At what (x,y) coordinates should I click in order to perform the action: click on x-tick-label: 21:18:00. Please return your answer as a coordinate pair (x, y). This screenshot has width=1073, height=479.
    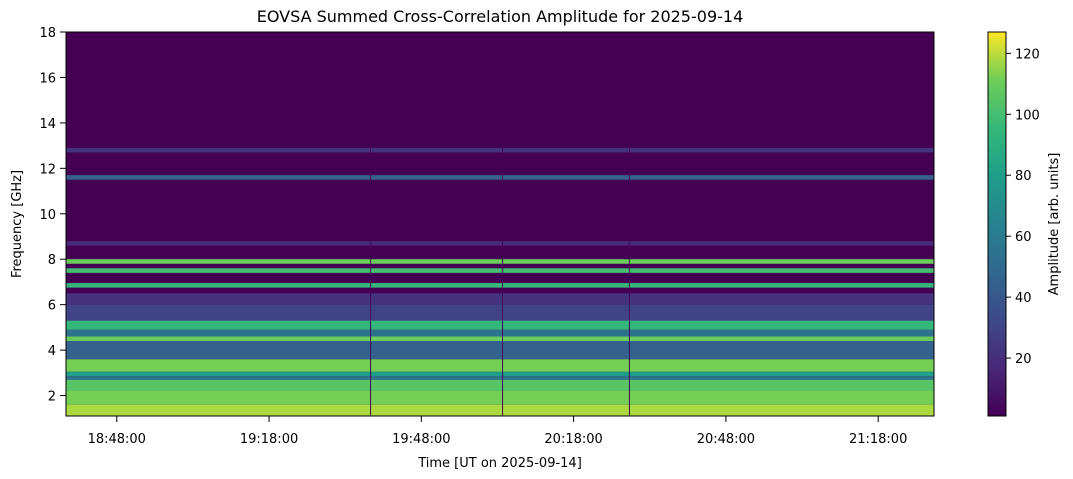
    Looking at the image, I should click on (878, 439).